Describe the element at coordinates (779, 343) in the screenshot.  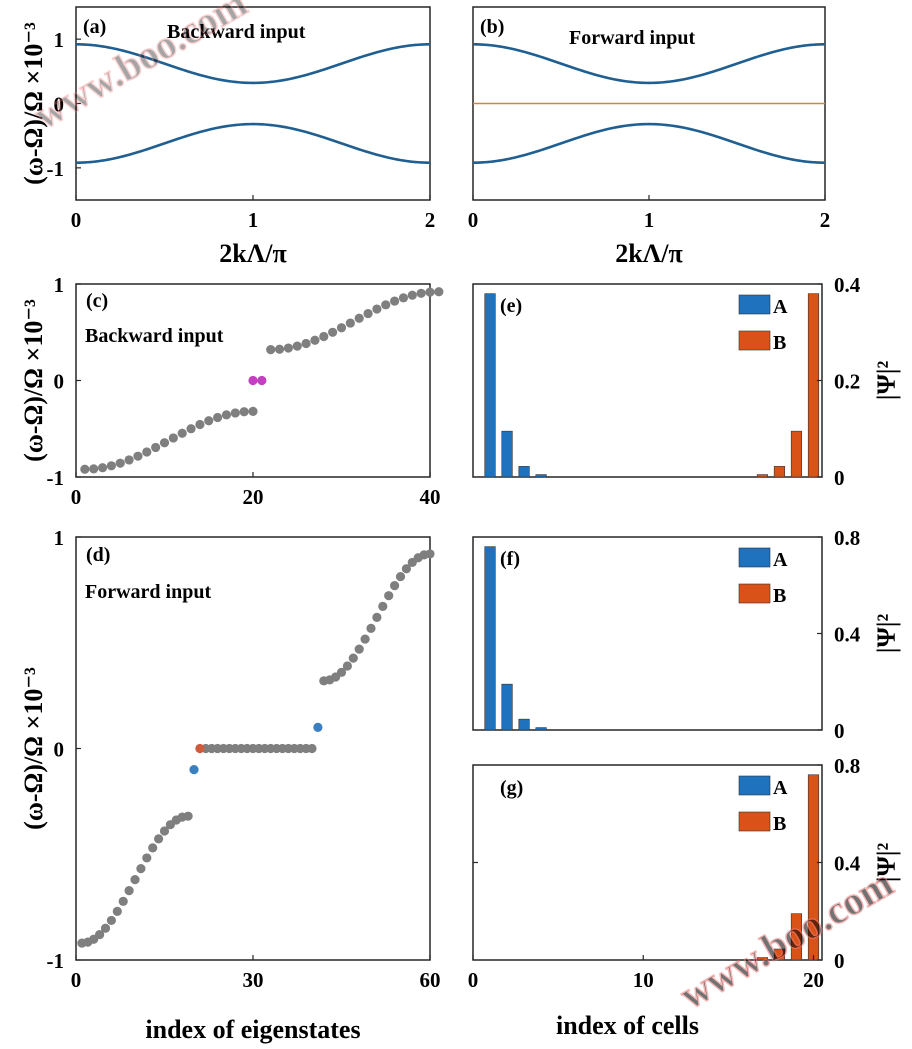
I see `legend-label-B: B` at that location.